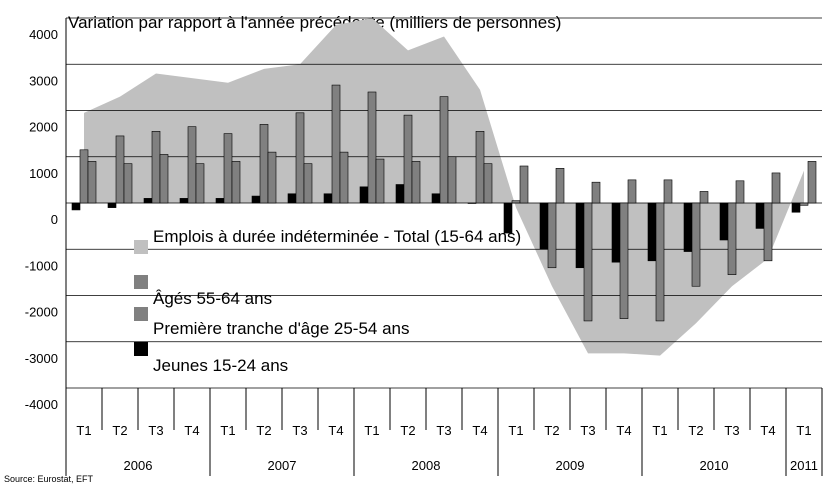 The width and height of the screenshot is (834, 491). Describe the element at coordinates (49, 479) in the screenshot. I see `source: Source: Eurostat, EFT` at that location.